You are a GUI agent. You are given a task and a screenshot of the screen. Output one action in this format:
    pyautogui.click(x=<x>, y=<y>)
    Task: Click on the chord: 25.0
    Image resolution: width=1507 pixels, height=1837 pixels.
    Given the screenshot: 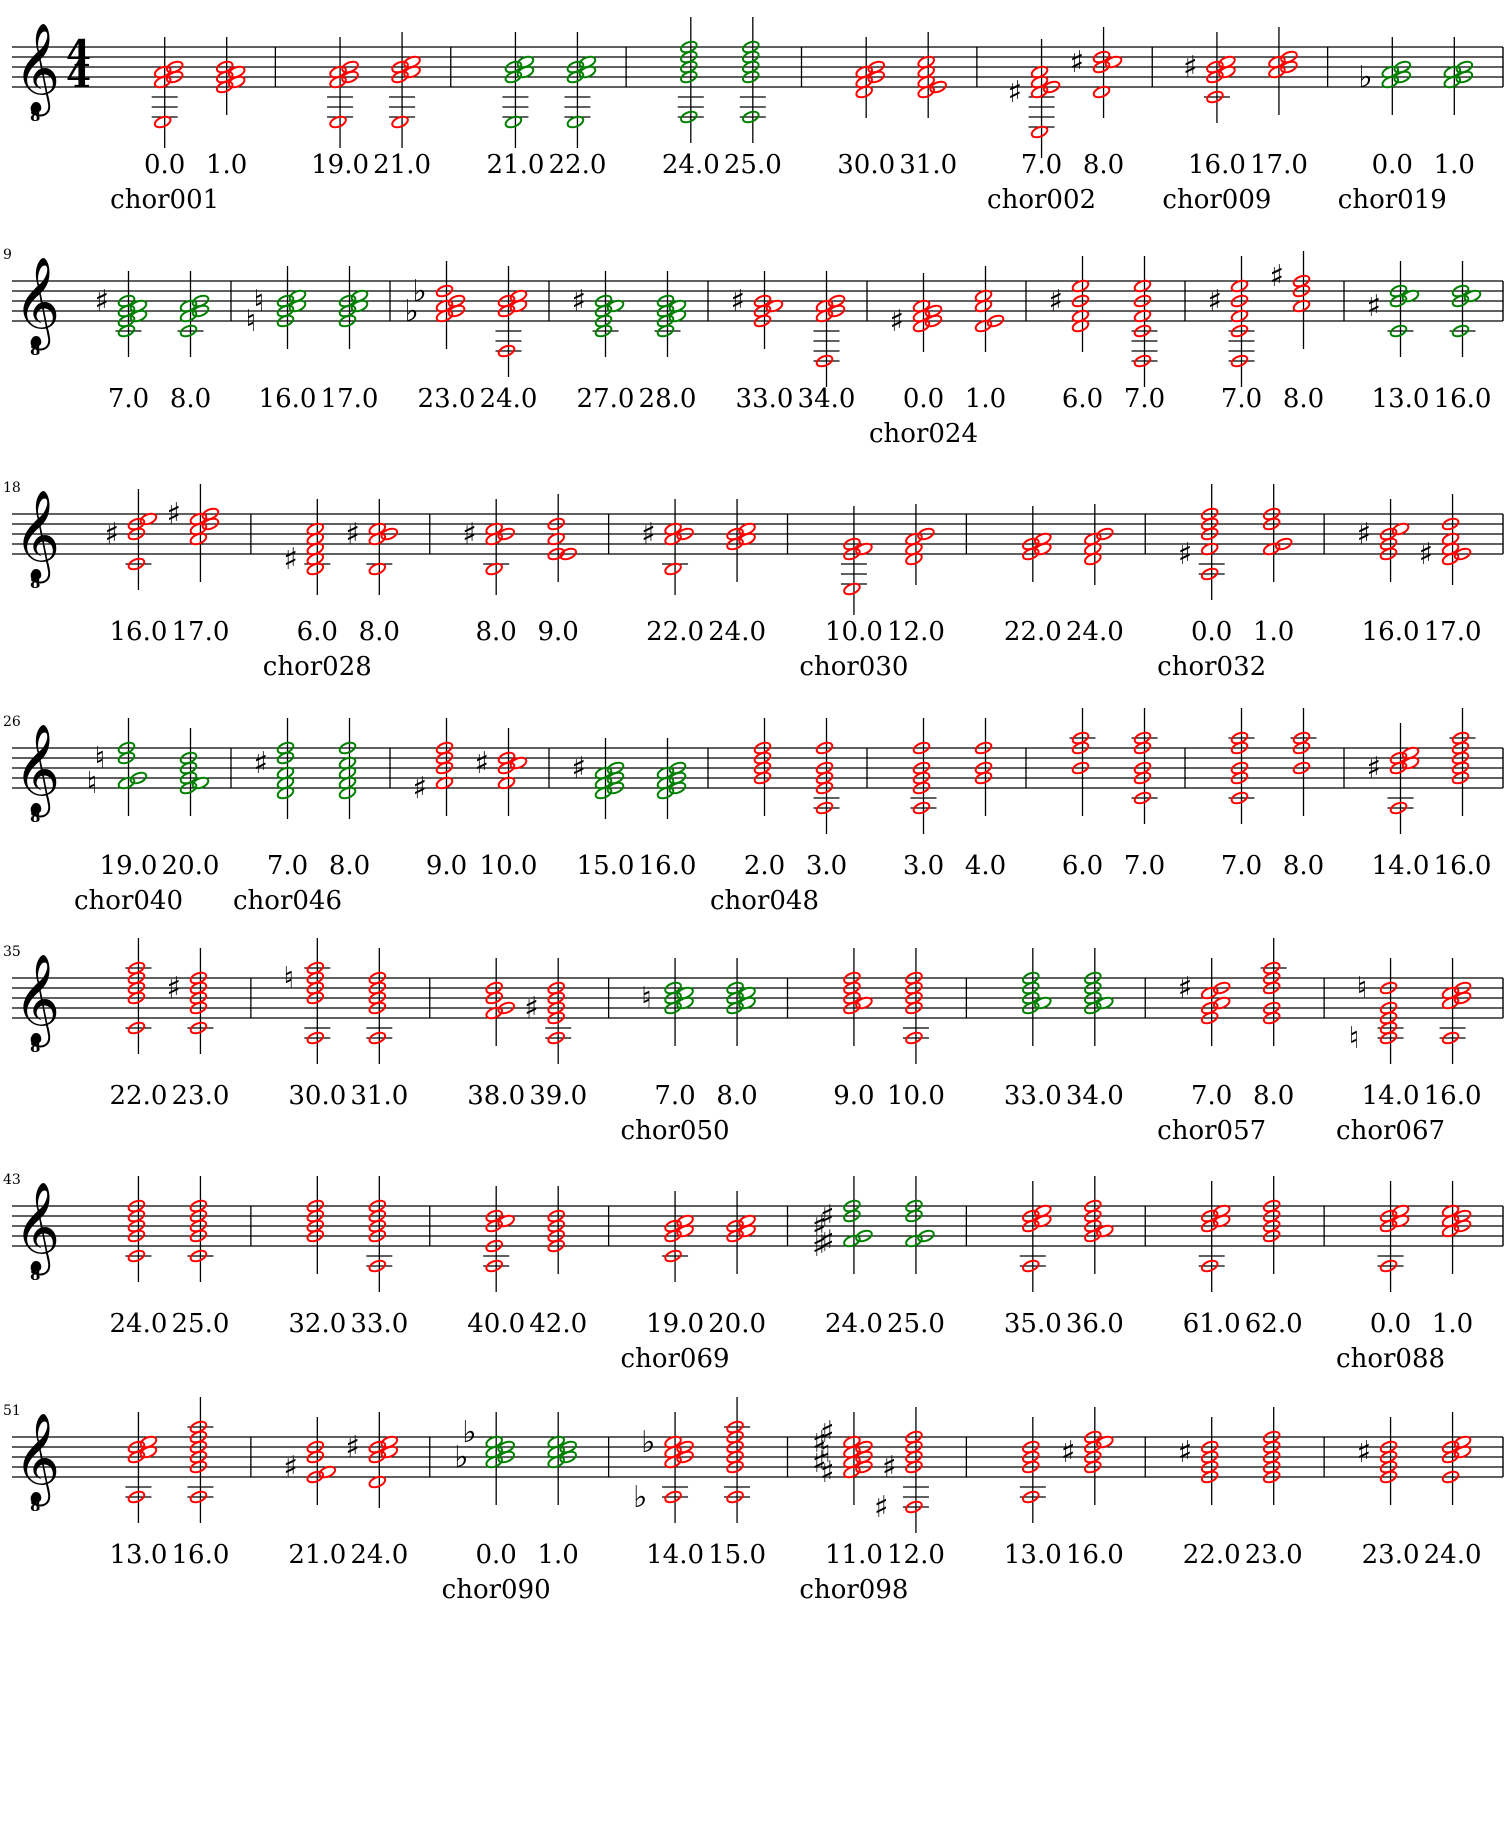 What is the action you would take?
    pyautogui.click(x=200, y=1257)
    